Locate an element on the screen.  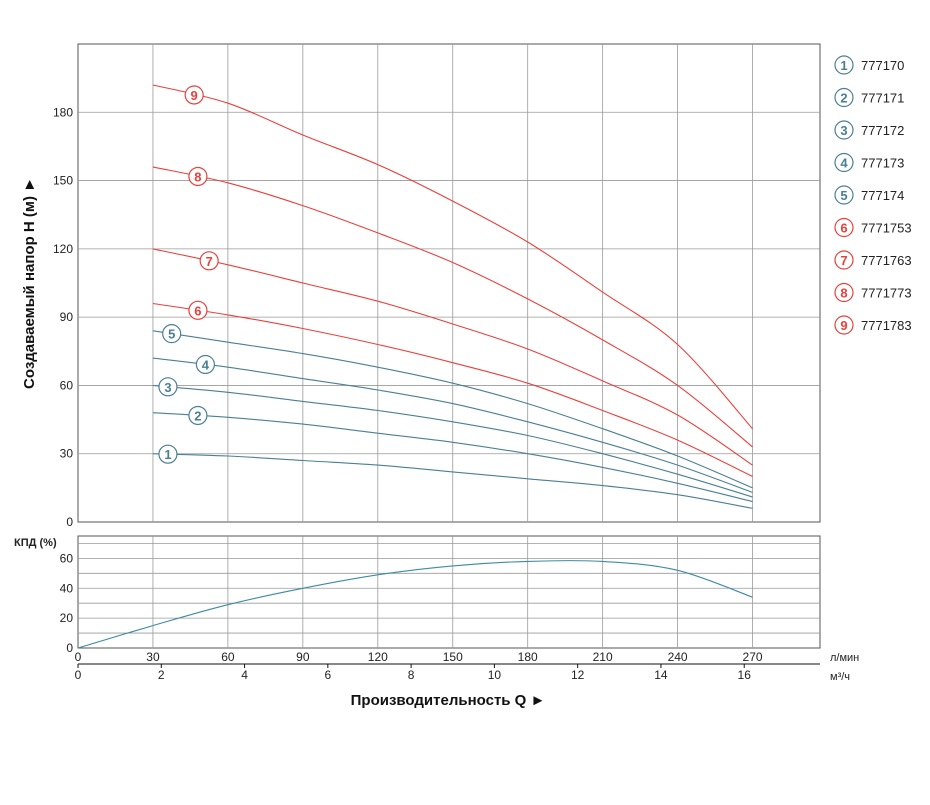
curve-marker-label: 8 is located at coordinates (197, 176).